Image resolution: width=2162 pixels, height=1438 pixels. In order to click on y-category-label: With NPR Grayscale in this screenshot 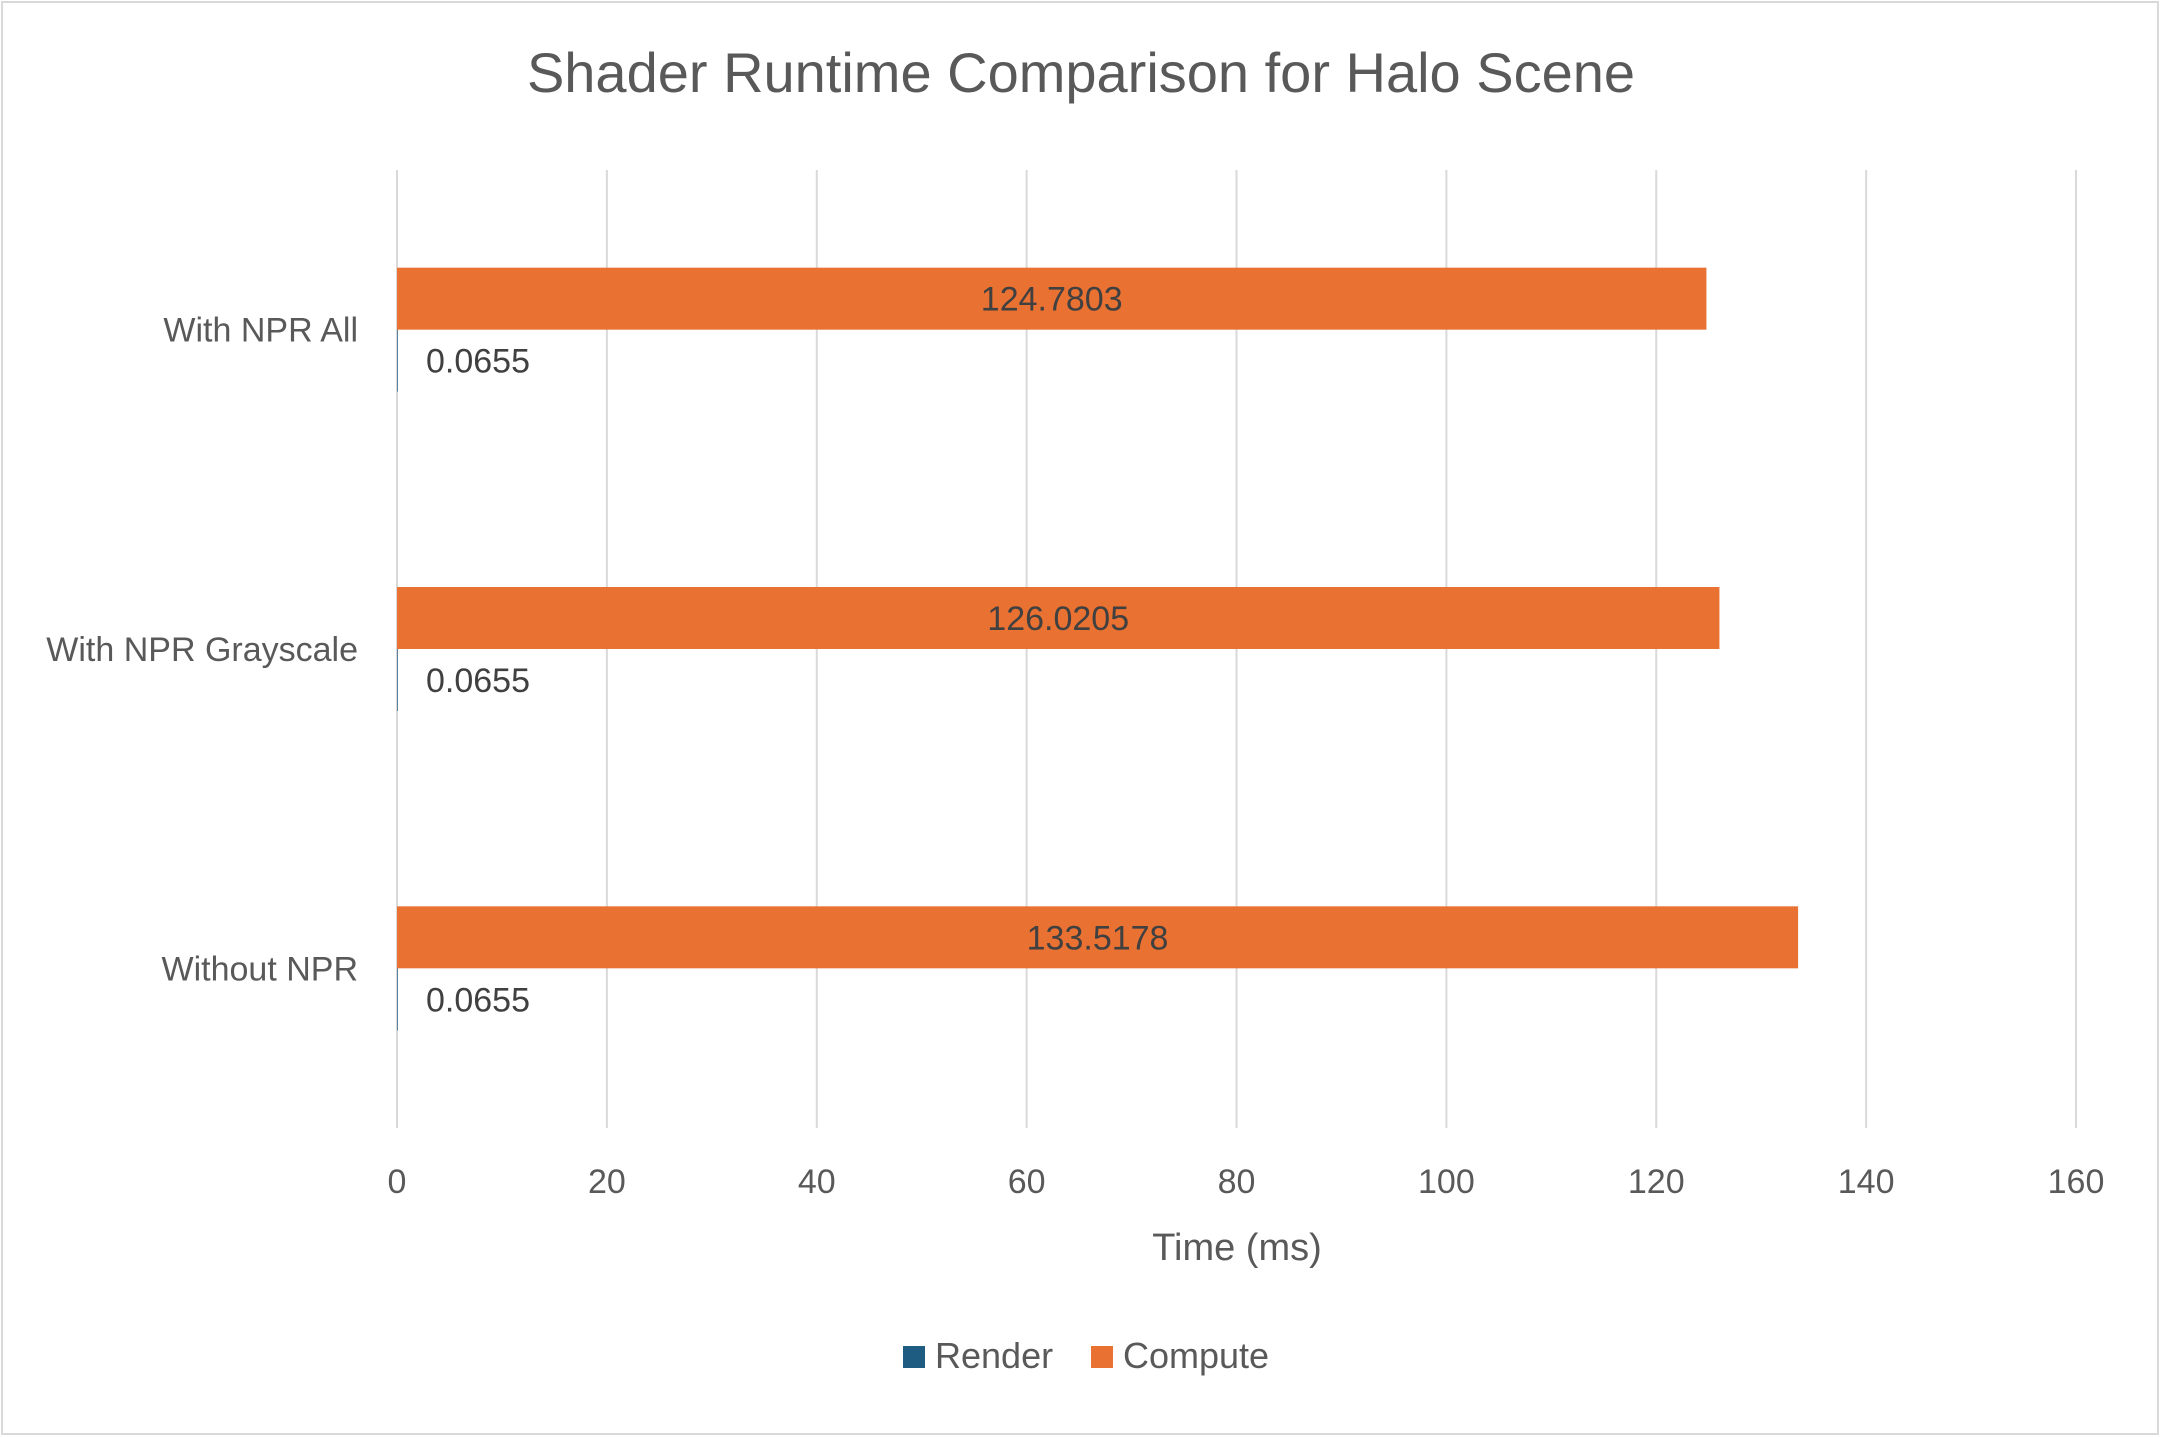, I will do `click(202, 650)`.